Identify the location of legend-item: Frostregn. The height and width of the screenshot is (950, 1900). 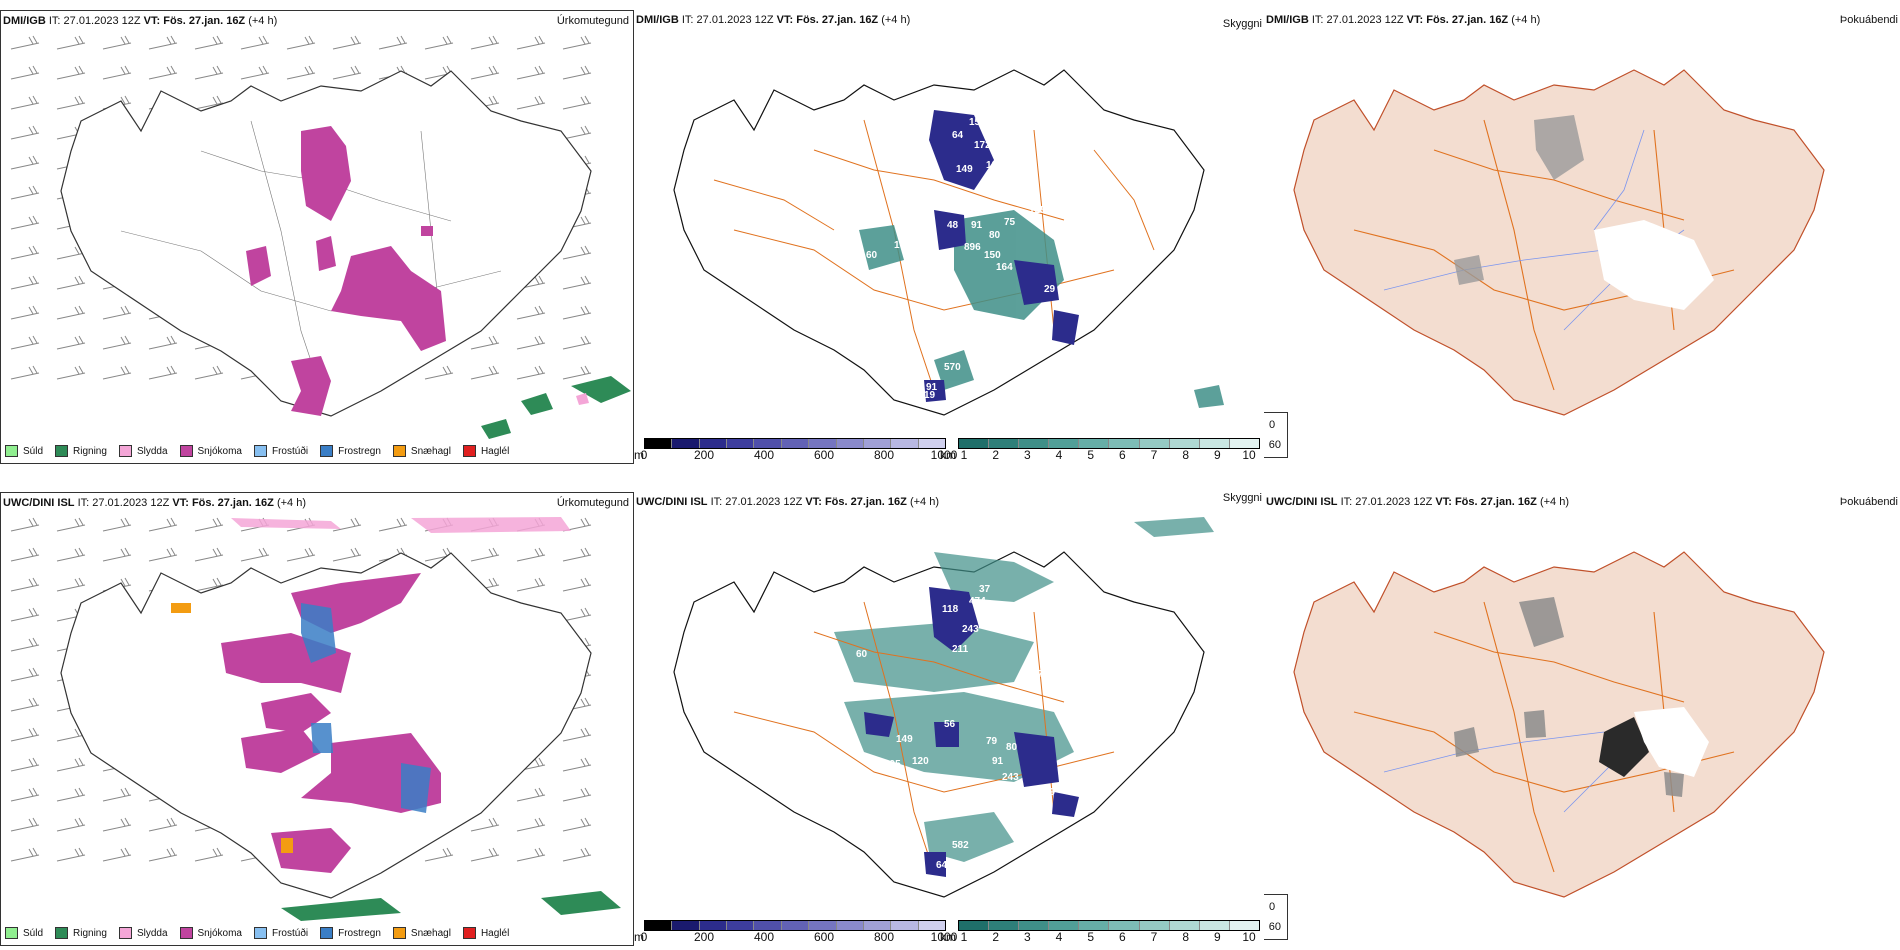
(350, 933).